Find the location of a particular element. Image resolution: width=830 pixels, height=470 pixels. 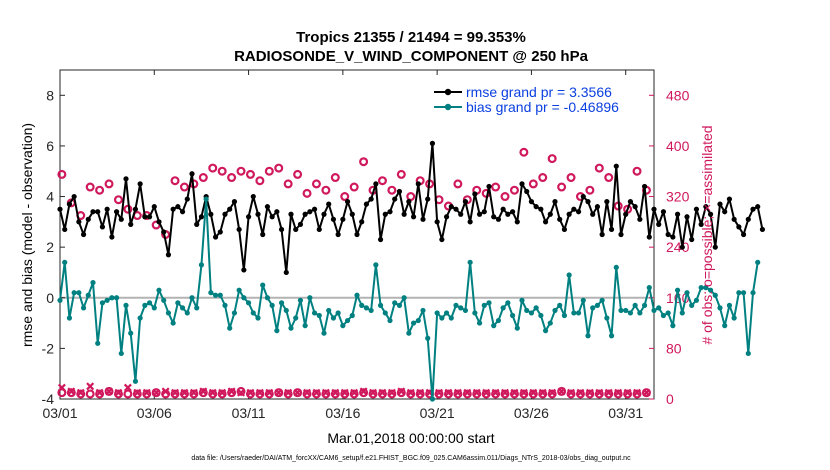

y-left-tick-label: -4 is located at coordinates (48, 399).